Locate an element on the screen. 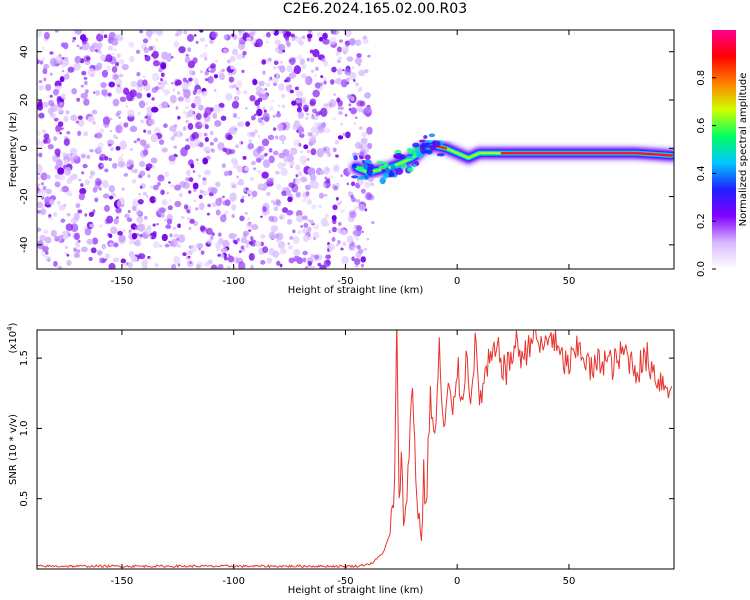  ridge-blobs is located at coordinates (398, 159).